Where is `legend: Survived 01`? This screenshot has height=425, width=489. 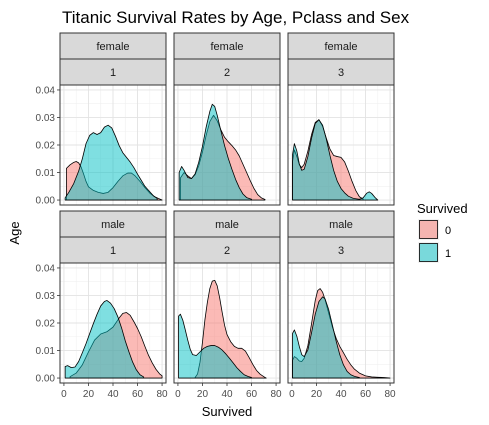 legend: Survived 01 is located at coordinates (442, 232).